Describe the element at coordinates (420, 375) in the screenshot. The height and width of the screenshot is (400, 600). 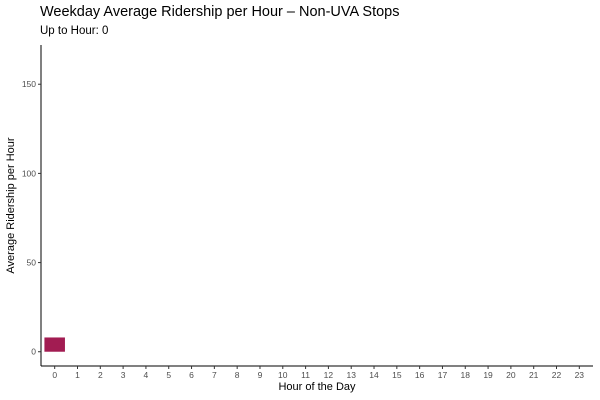
I see `x-tick-label: 16` at that location.